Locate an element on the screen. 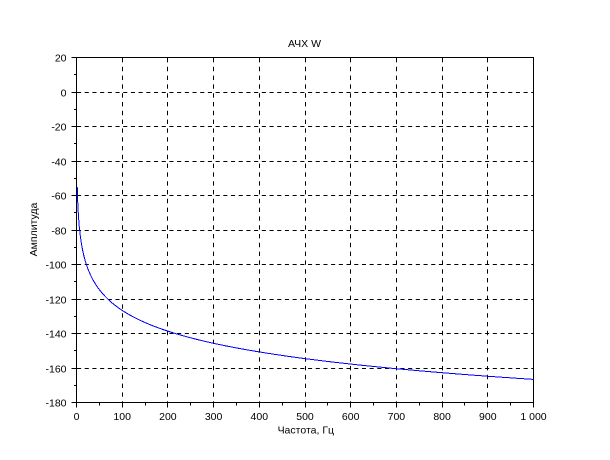 This screenshot has width=610, height=460. svg-text: -120 is located at coordinates (55, 301).